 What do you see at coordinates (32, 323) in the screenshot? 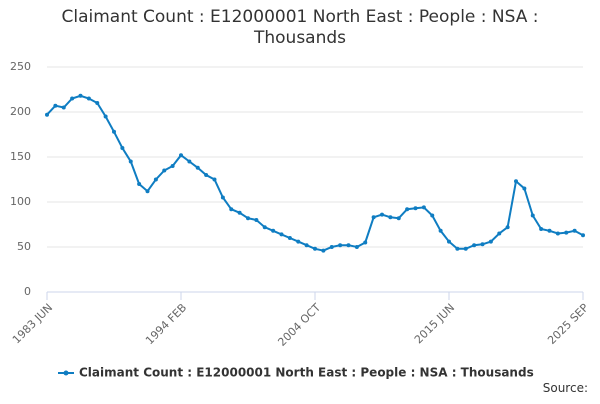
I see `x-tick-label: 1983 JUN` at bounding box center [32, 323].